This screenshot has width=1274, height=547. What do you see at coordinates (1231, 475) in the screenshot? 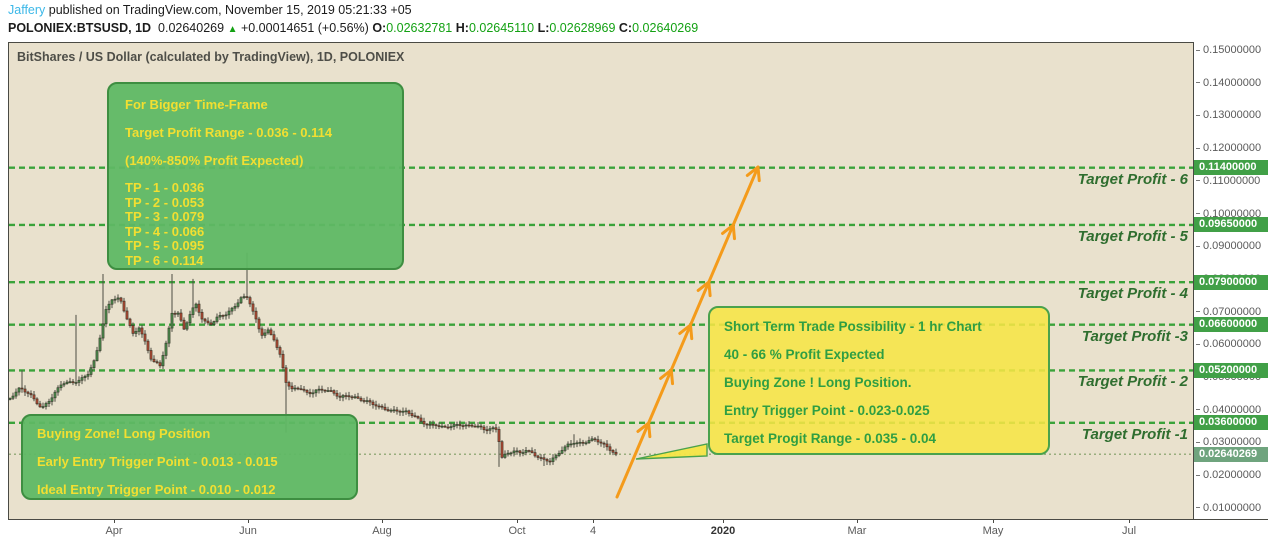
I see `y-tick-label: 0.02000000` at bounding box center [1231, 475].